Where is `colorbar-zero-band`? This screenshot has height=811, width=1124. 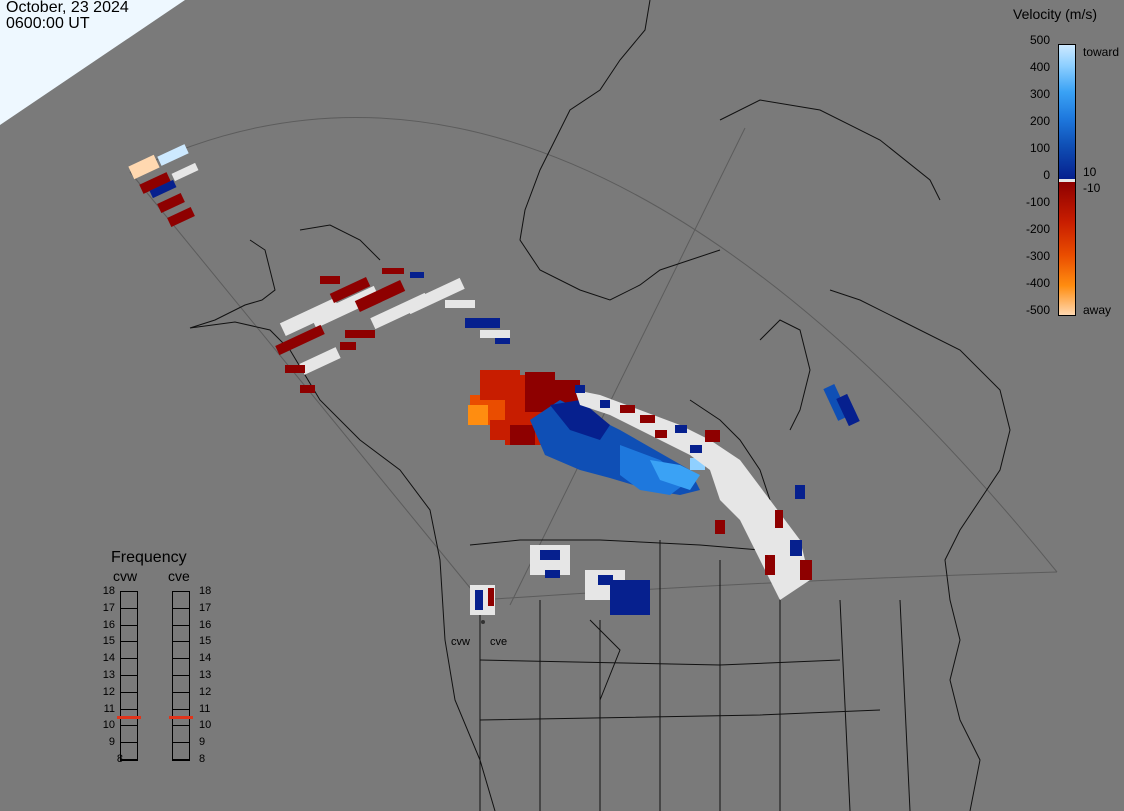
colorbar-zero-band is located at coordinates (1067, 180).